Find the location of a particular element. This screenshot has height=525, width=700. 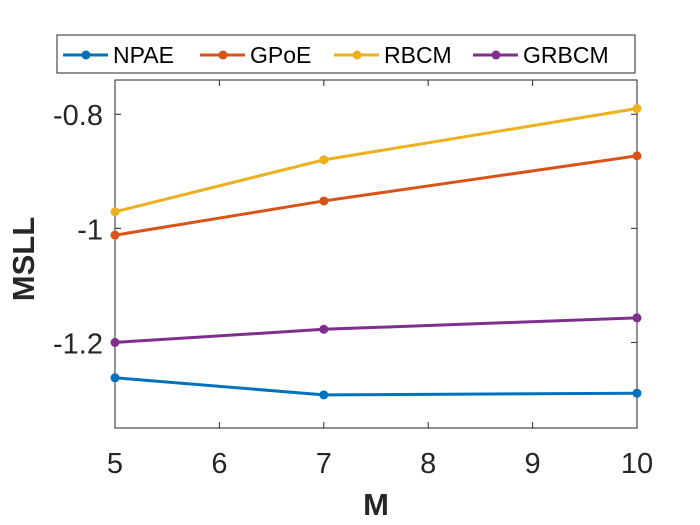

y-tick-label: -0.8 is located at coordinates (78, 116).